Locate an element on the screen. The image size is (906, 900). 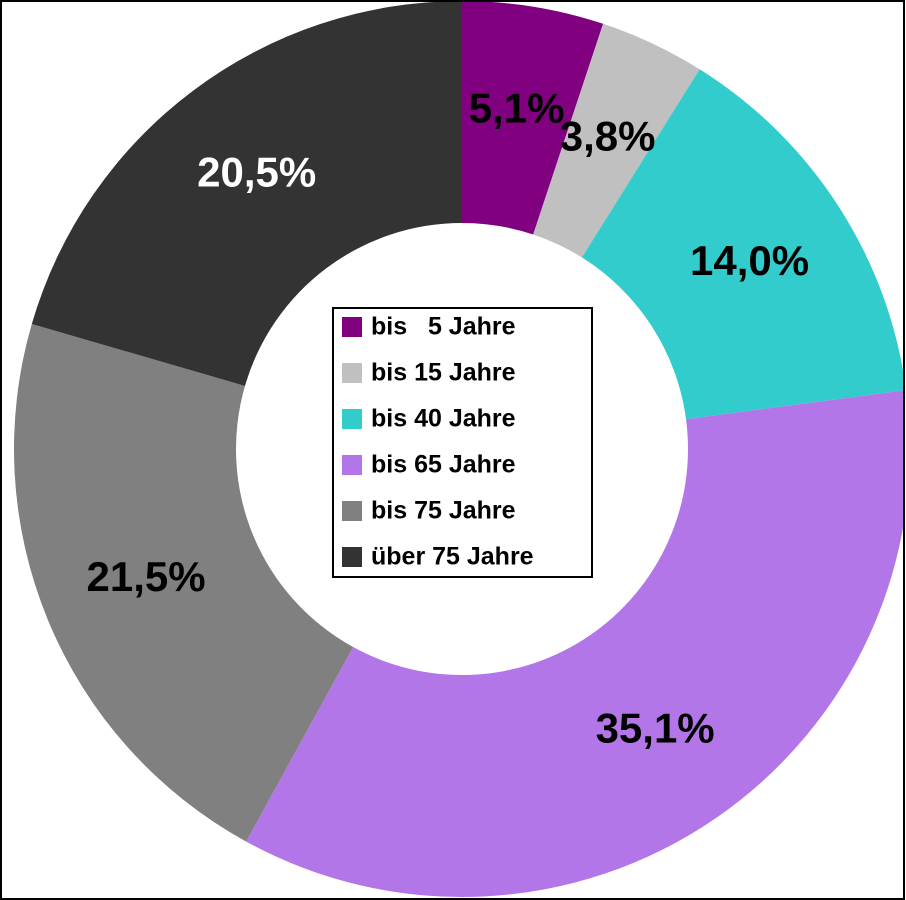
legend-text: bis 75 Jahre is located at coordinates (443, 511).